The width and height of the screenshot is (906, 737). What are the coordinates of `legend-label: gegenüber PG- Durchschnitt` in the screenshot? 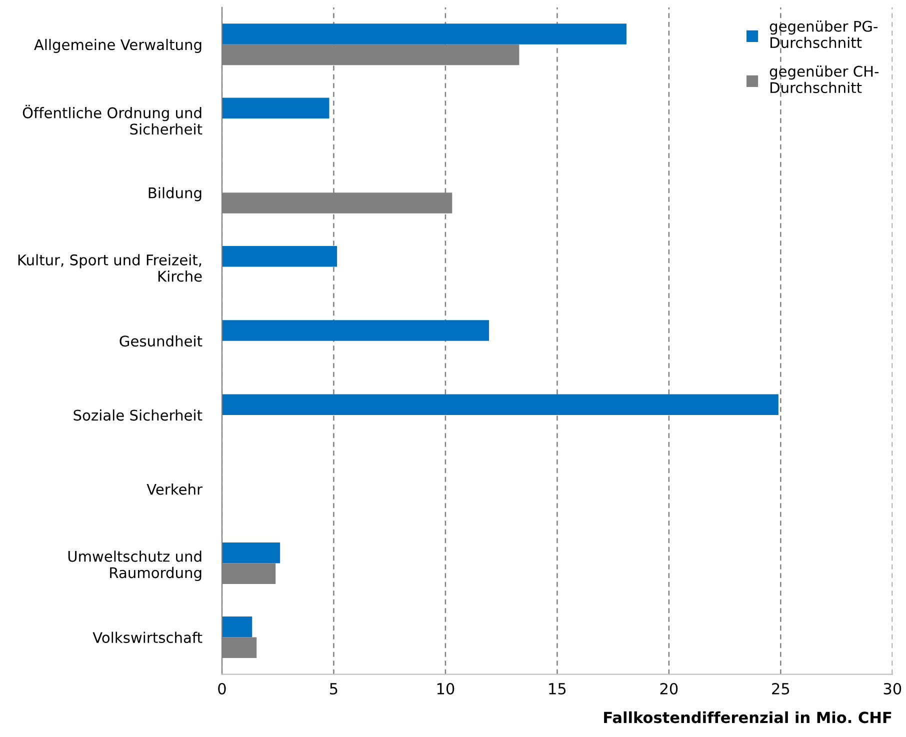 It's located at (824, 34).